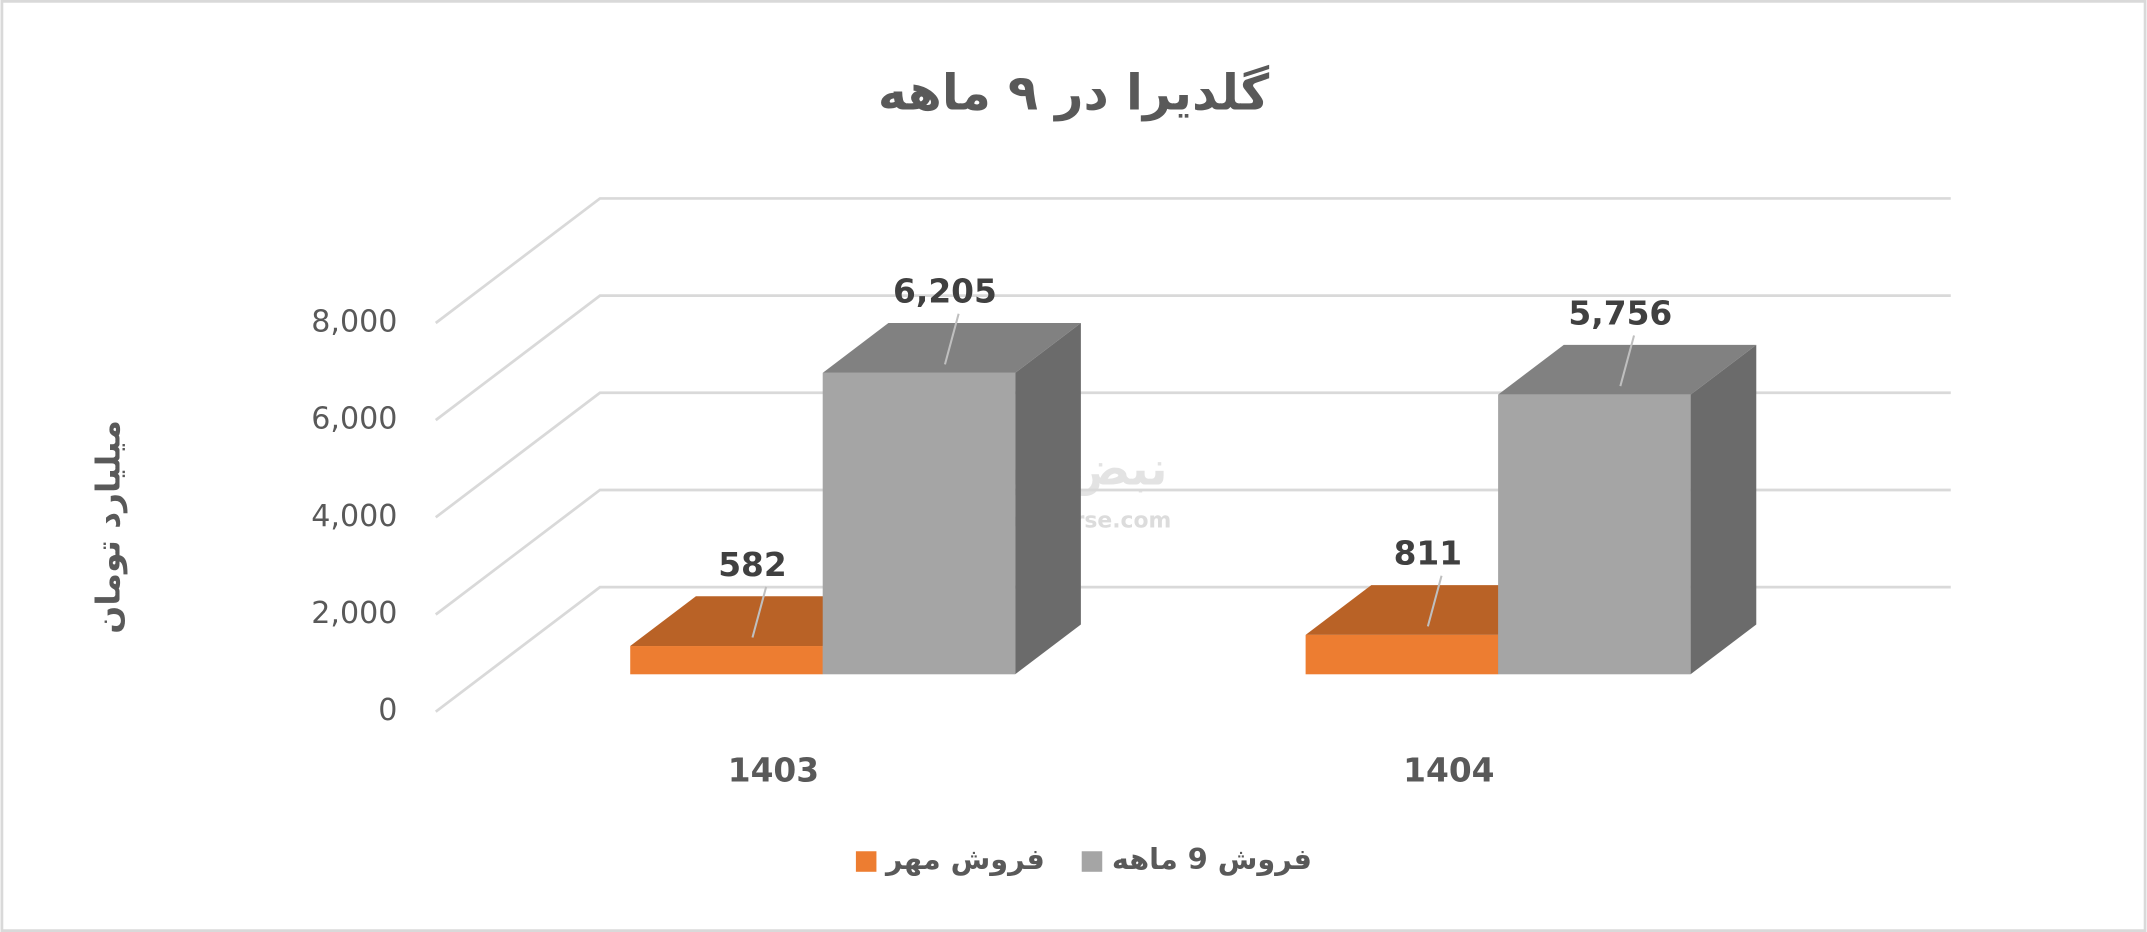  What do you see at coordinates (1212, 859) in the screenshot?
I see `legend-label: فروش 9 ماهه` at bounding box center [1212, 859].